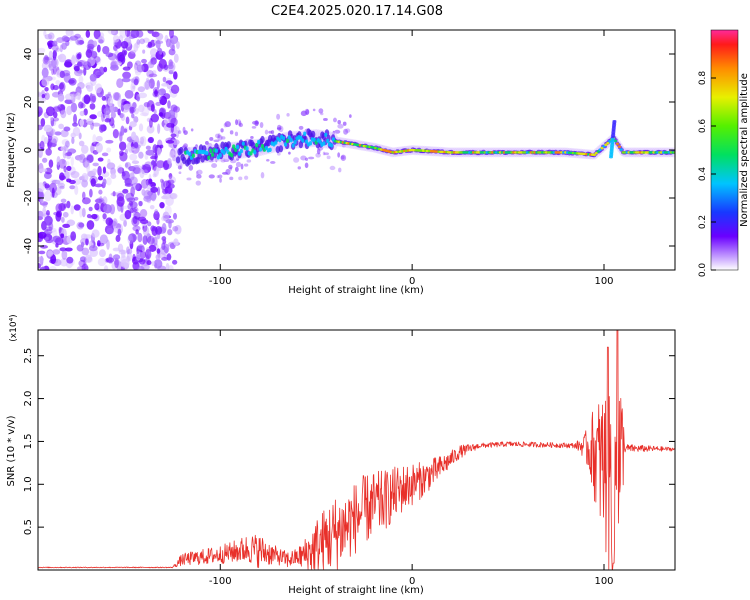 Image resolution: width=750 pixels, height=600 pixels. What do you see at coordinates (28, 102) in the screenshot?
I see `spectrogram-y-tick-label: 20` at bounding box center [28, 102].